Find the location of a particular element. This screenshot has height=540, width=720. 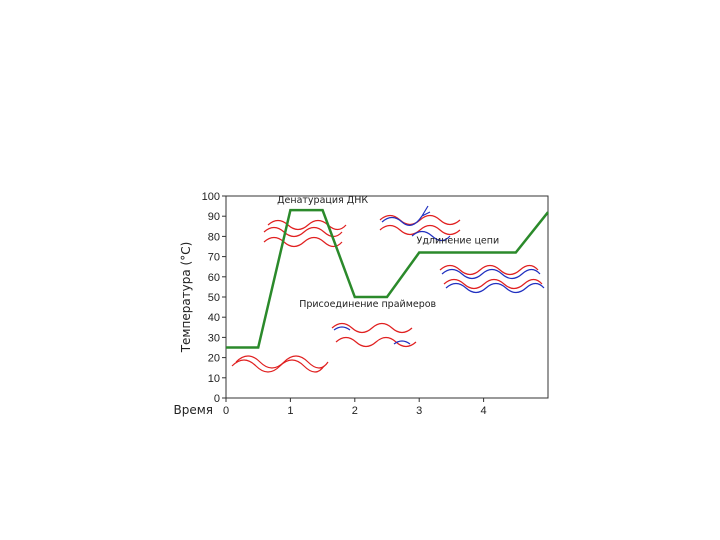

dna-illustration-elongation-right is located at coordinates (492, 279).